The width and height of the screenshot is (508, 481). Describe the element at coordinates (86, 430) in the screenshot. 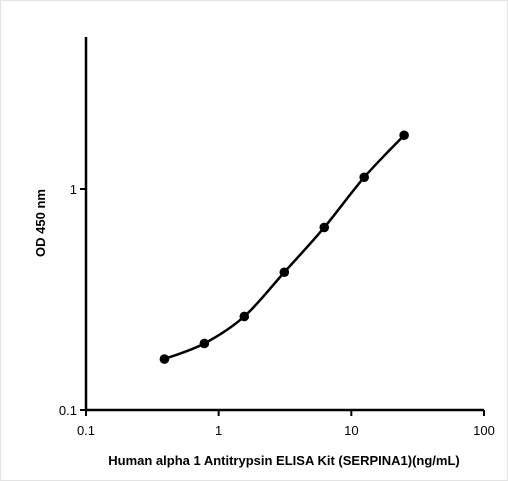

I see `x-tick-label-0: 0.1` at that location.